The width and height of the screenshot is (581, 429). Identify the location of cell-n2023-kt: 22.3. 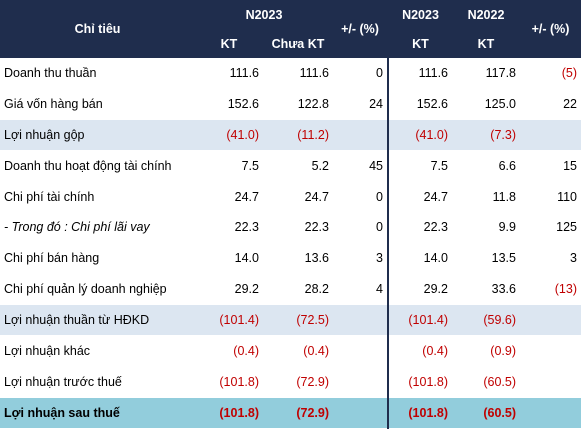
(229, 227).